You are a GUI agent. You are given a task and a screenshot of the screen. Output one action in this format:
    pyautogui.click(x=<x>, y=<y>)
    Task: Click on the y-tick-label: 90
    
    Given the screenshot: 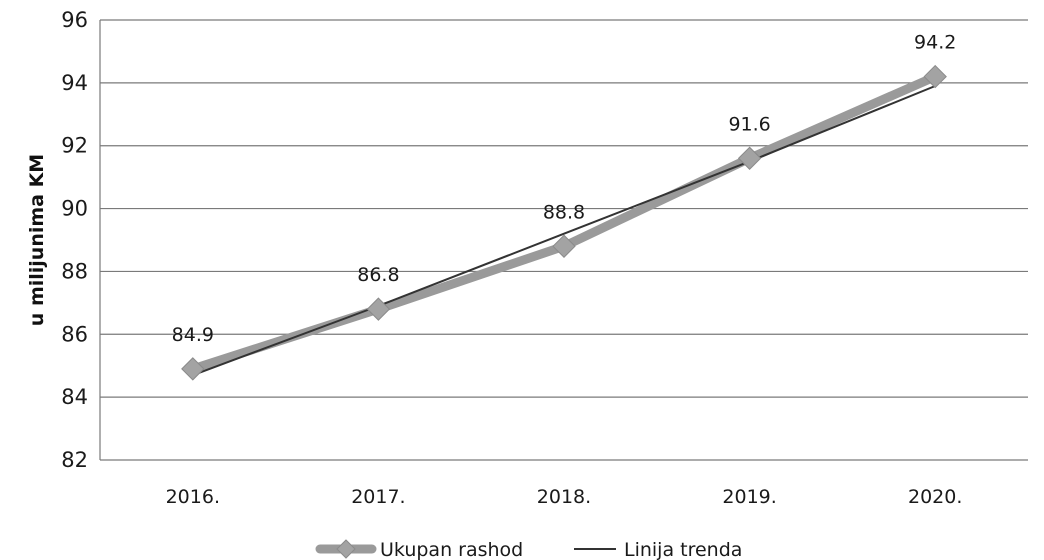 What is the action you would take?
    pyautogui.click(x=74, y=209)
    